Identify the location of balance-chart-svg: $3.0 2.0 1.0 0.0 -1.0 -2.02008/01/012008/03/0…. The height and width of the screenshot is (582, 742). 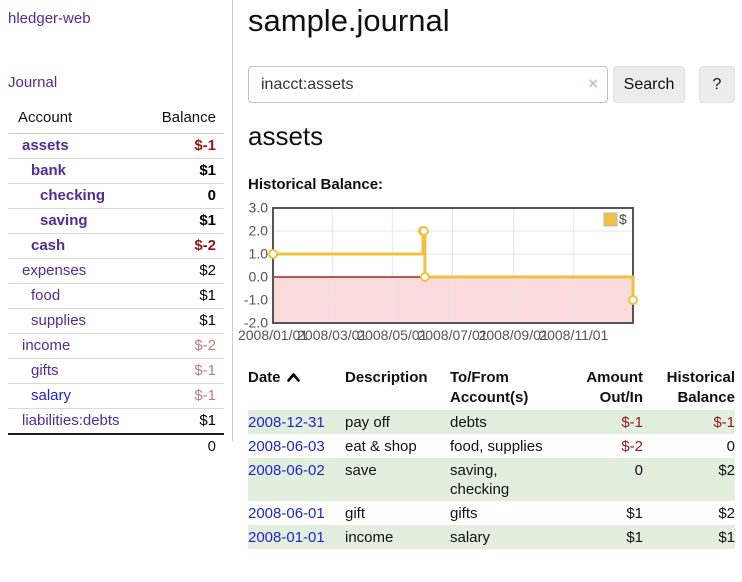
(438, 271).